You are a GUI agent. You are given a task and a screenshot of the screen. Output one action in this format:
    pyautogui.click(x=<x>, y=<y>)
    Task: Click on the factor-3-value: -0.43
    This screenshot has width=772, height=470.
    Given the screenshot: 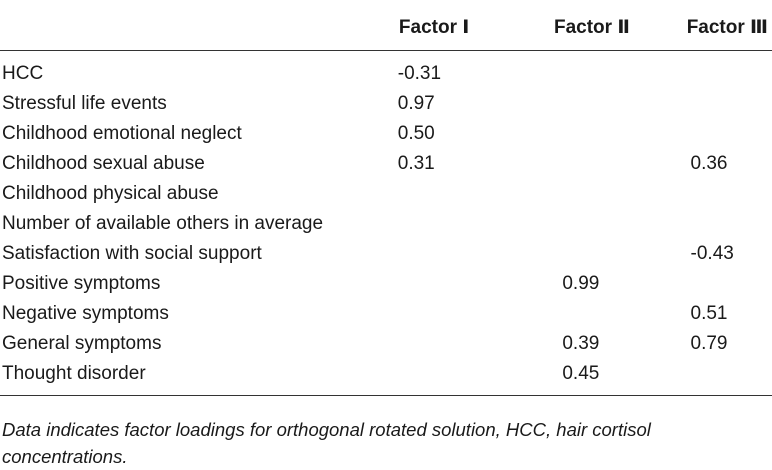 What is the action you would take?
    pyautogui.click(x=712, y=253)
    